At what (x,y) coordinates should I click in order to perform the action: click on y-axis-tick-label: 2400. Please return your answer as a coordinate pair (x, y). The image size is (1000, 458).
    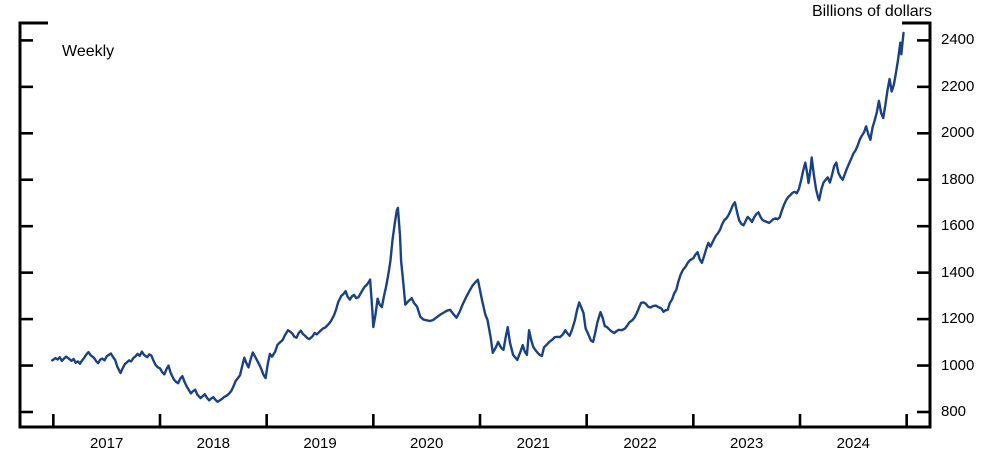
    Looking at the image, I should click on (958, 40).